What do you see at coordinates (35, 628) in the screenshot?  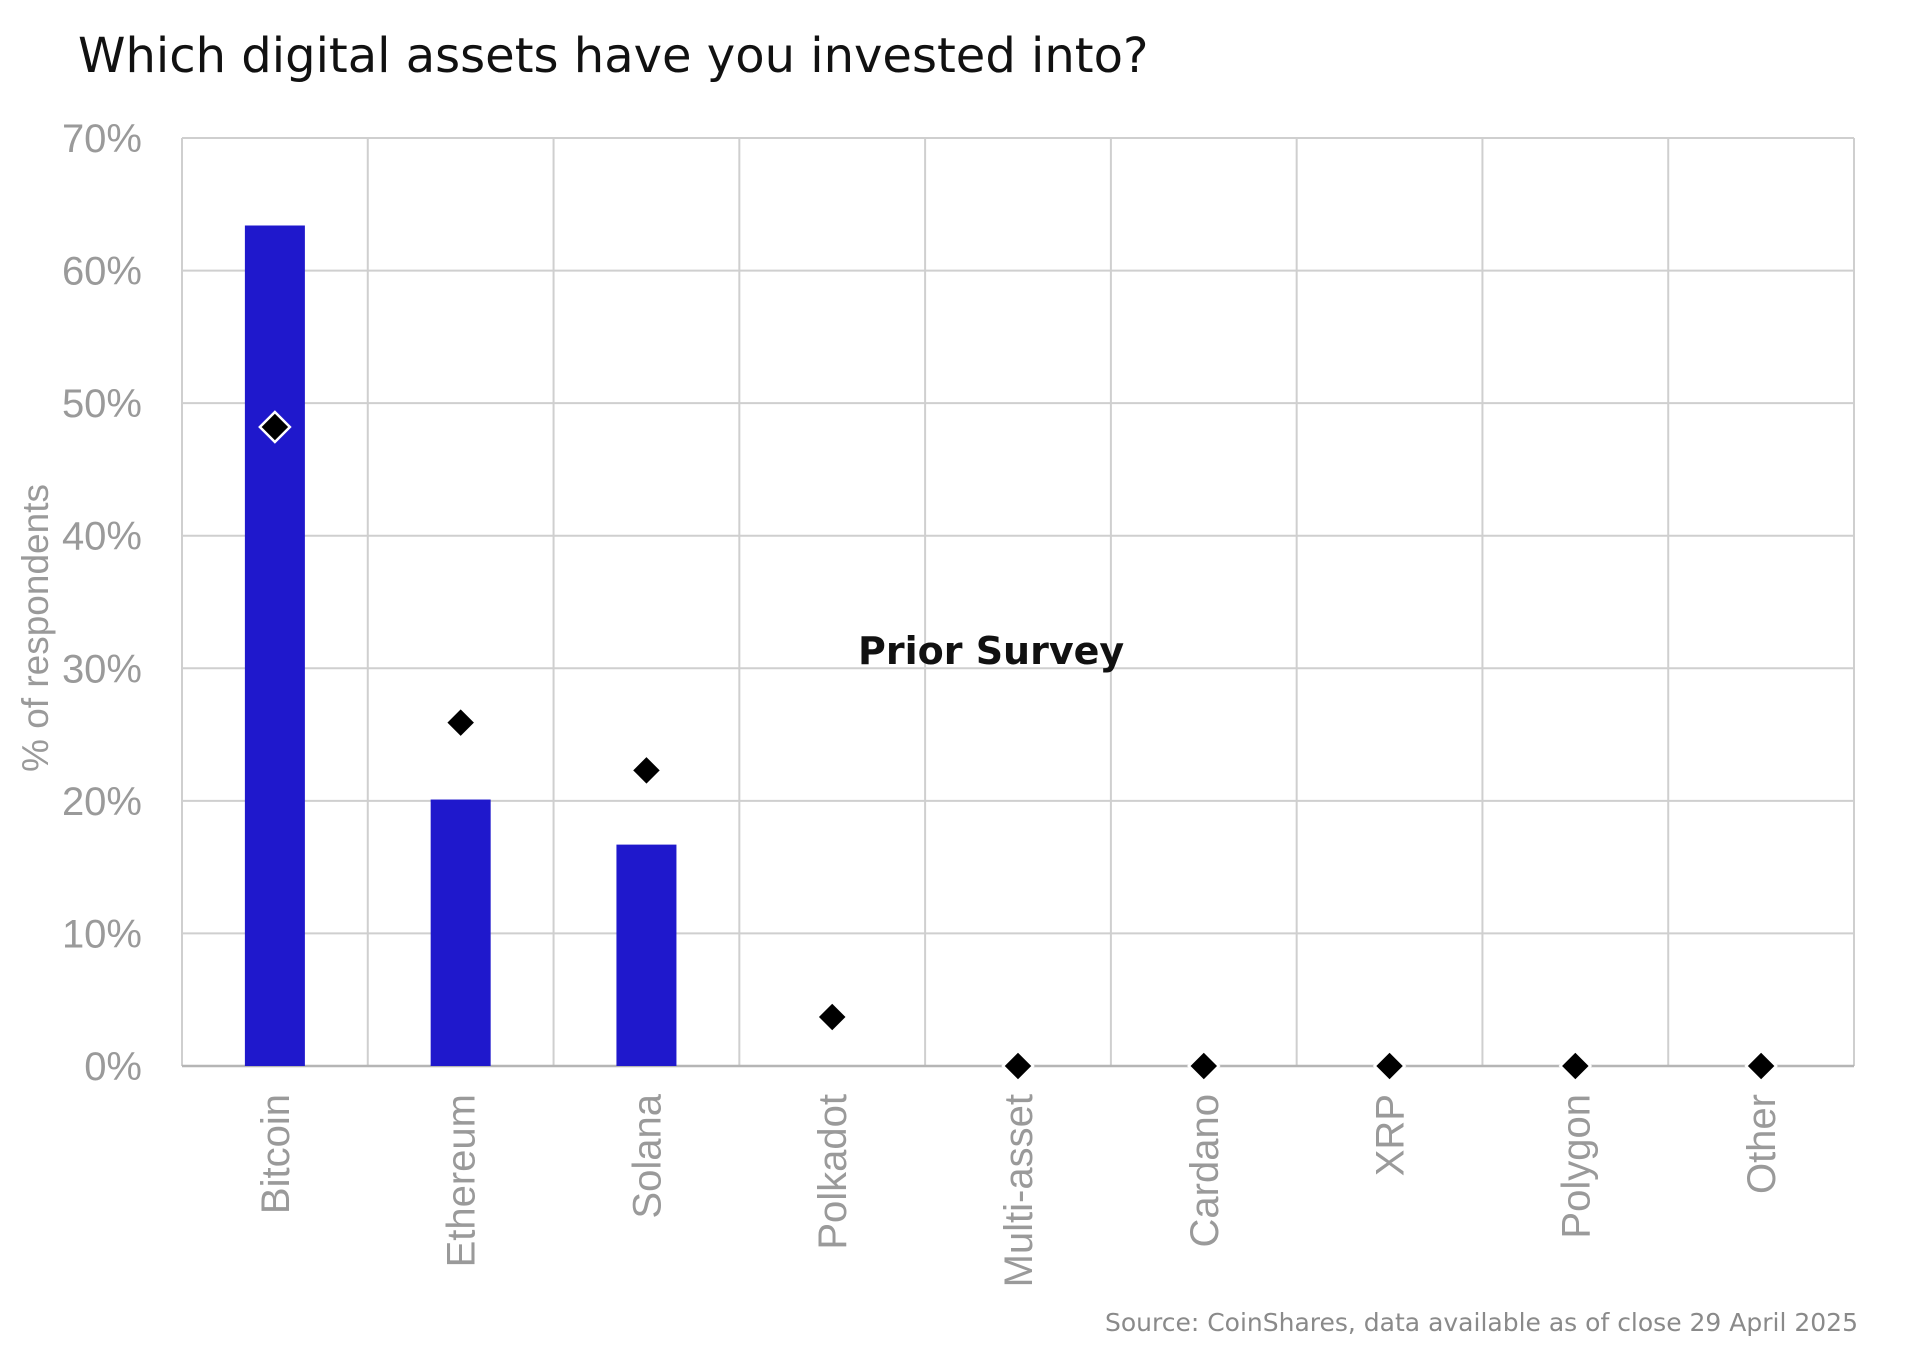 I see `y-axis-title: % of respondents` at bounding box center [35, 628].